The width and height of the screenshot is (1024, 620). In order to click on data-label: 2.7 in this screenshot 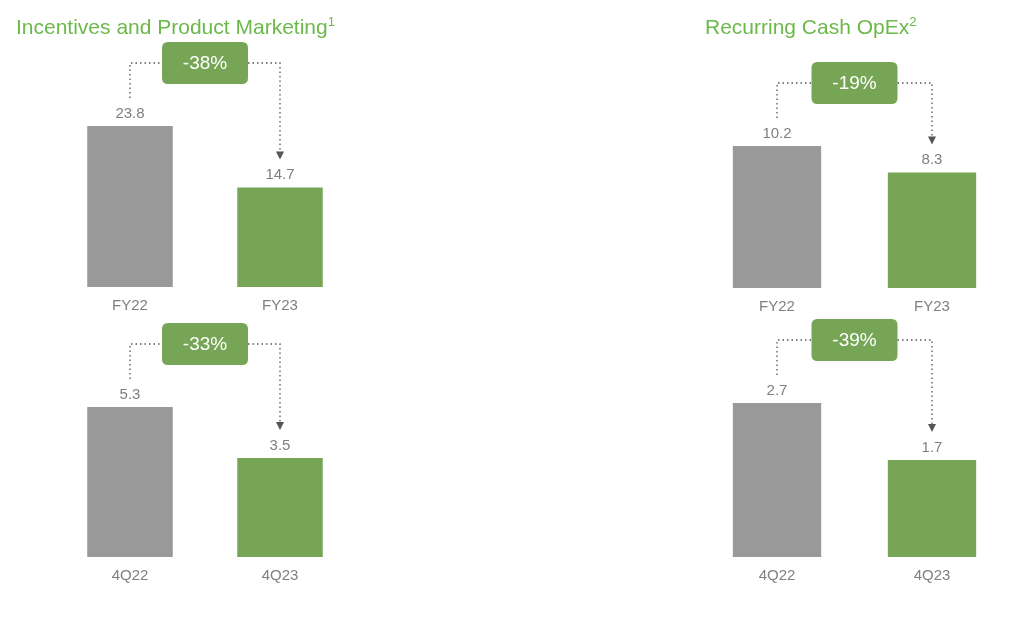, I will do `click(777, 389)`.